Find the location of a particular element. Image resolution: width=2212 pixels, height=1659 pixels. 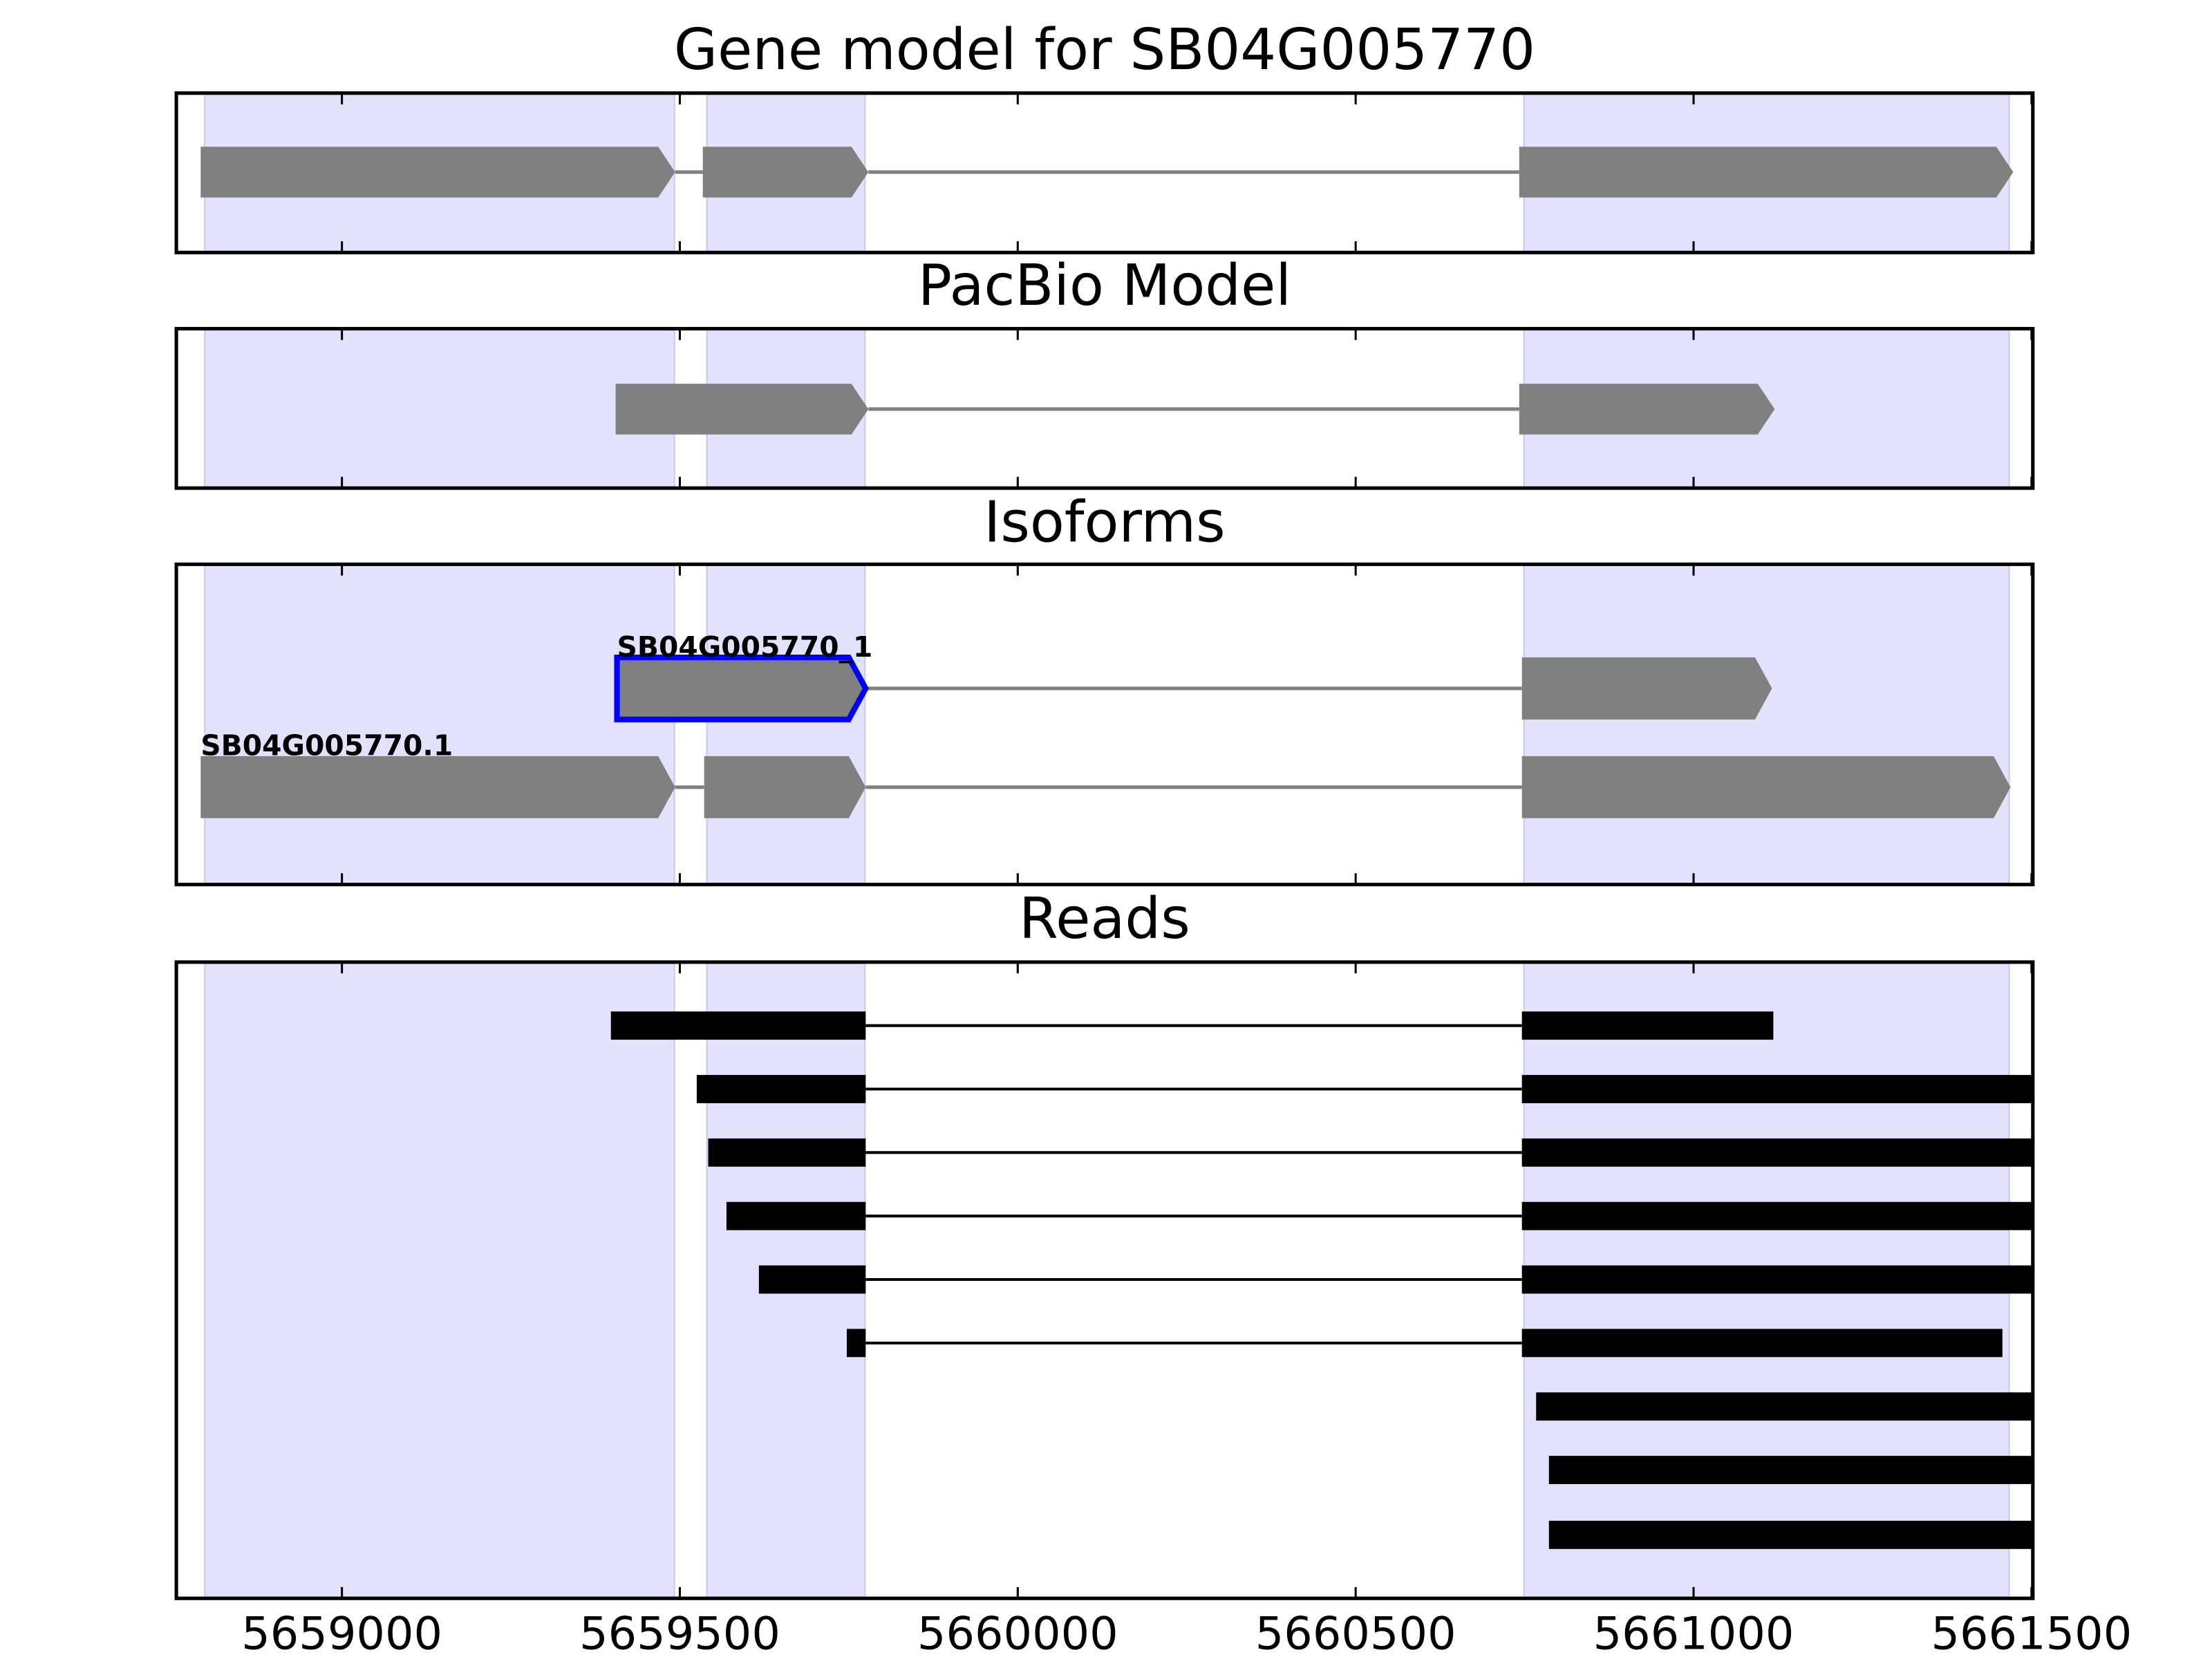

panel-title: Isoforms is located at coordinates (1104, 523).